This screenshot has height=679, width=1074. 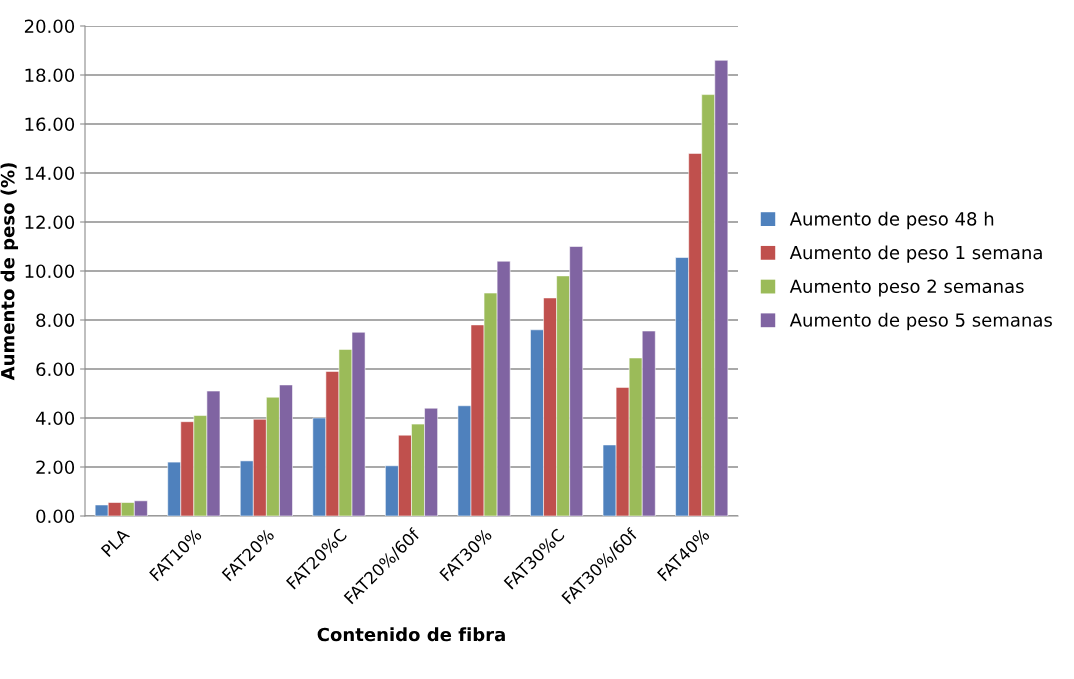 What do you see at coordinates (50, 124) in the screenshot?
I see `y-tick-label: 16.00` at bounding box center [50, 124].